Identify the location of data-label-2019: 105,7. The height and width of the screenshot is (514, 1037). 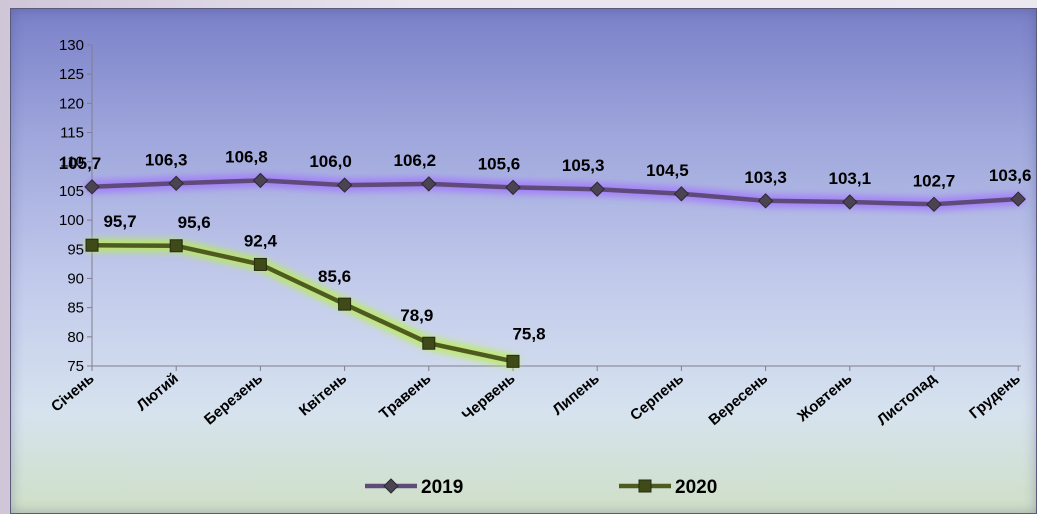
(80, 163).